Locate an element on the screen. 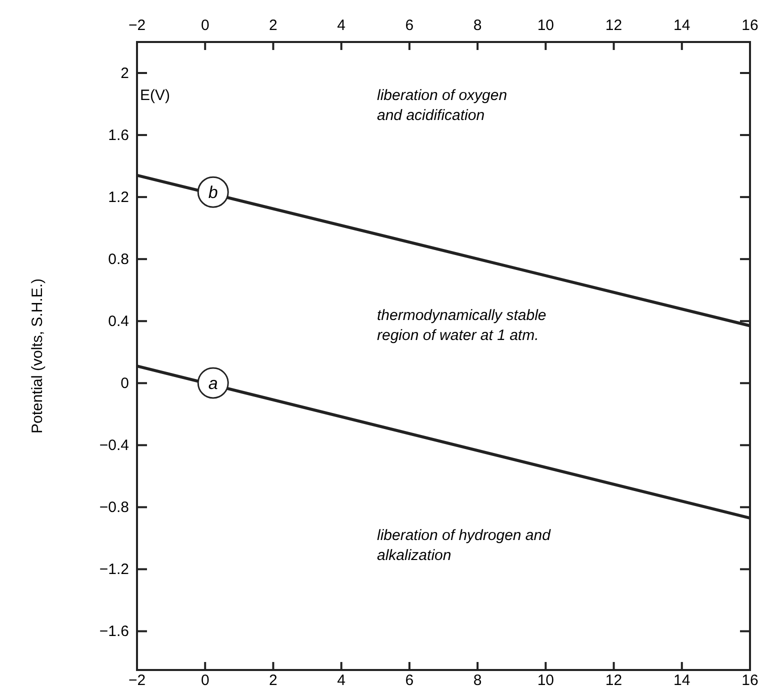 The height and width of the screenshot is (687, 764). x2-tick-label: 0 is located at coordinates (205, 25).